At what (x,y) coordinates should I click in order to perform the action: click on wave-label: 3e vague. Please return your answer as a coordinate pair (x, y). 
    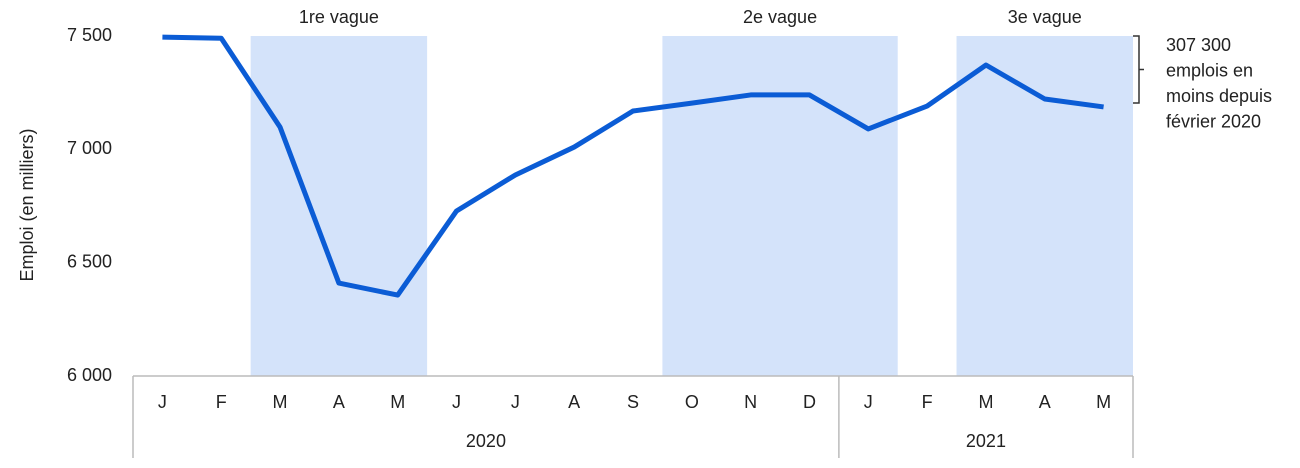
    Looking at the image, I should click on (1045, 17).